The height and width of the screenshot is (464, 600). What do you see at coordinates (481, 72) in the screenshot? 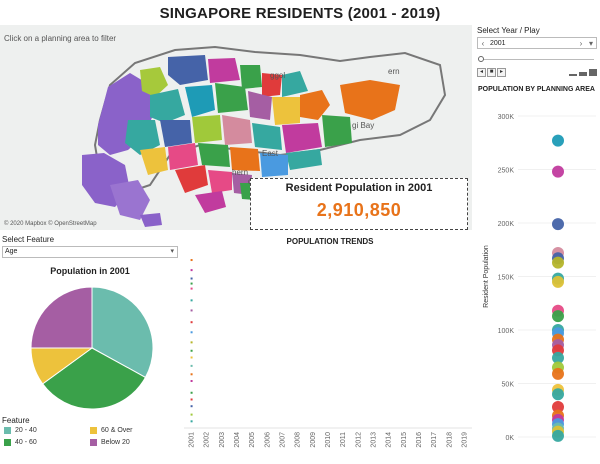
I see `step-back-icon: ◂` at bounding box center [481, 72].